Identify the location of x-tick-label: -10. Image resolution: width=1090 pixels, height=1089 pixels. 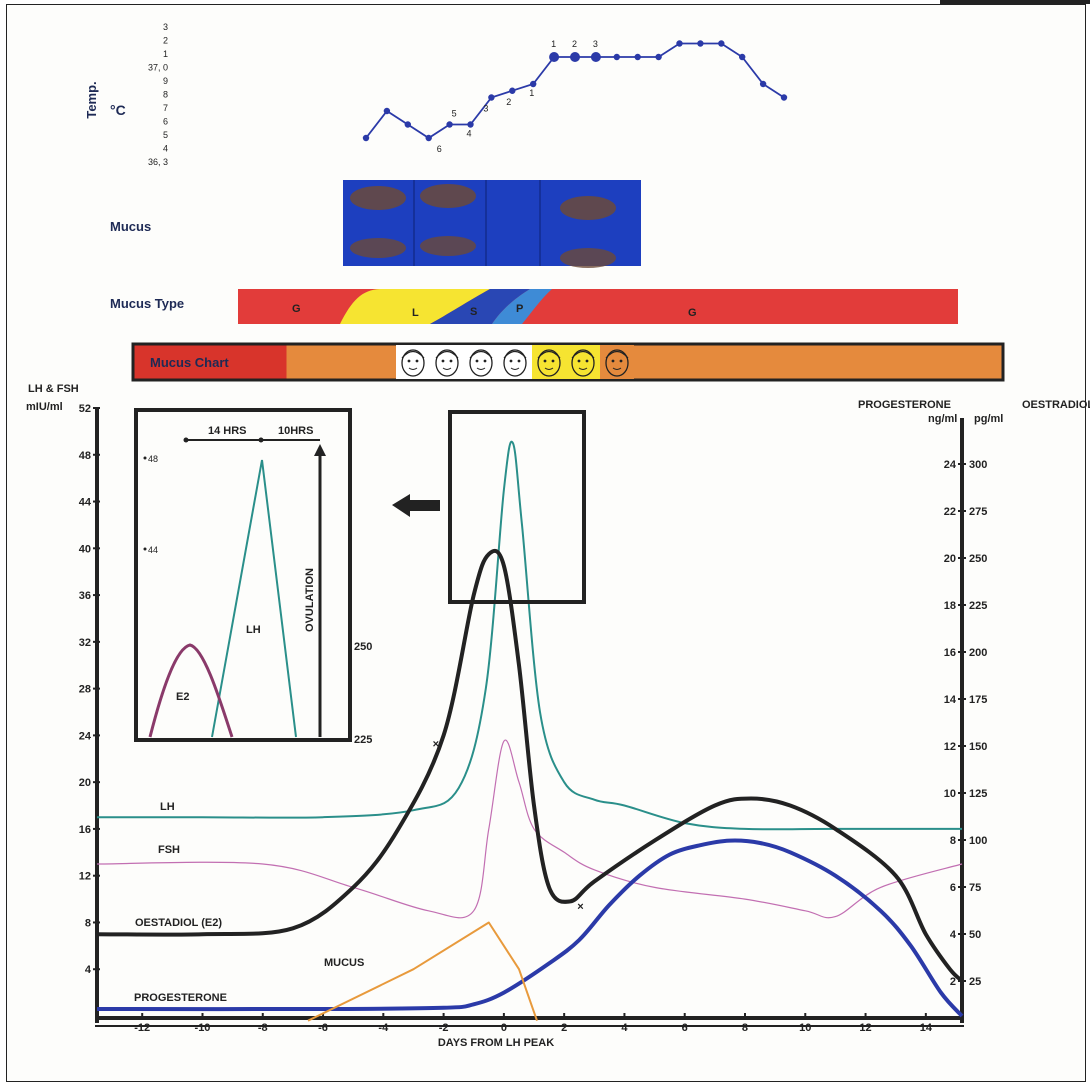
(203, 1028).